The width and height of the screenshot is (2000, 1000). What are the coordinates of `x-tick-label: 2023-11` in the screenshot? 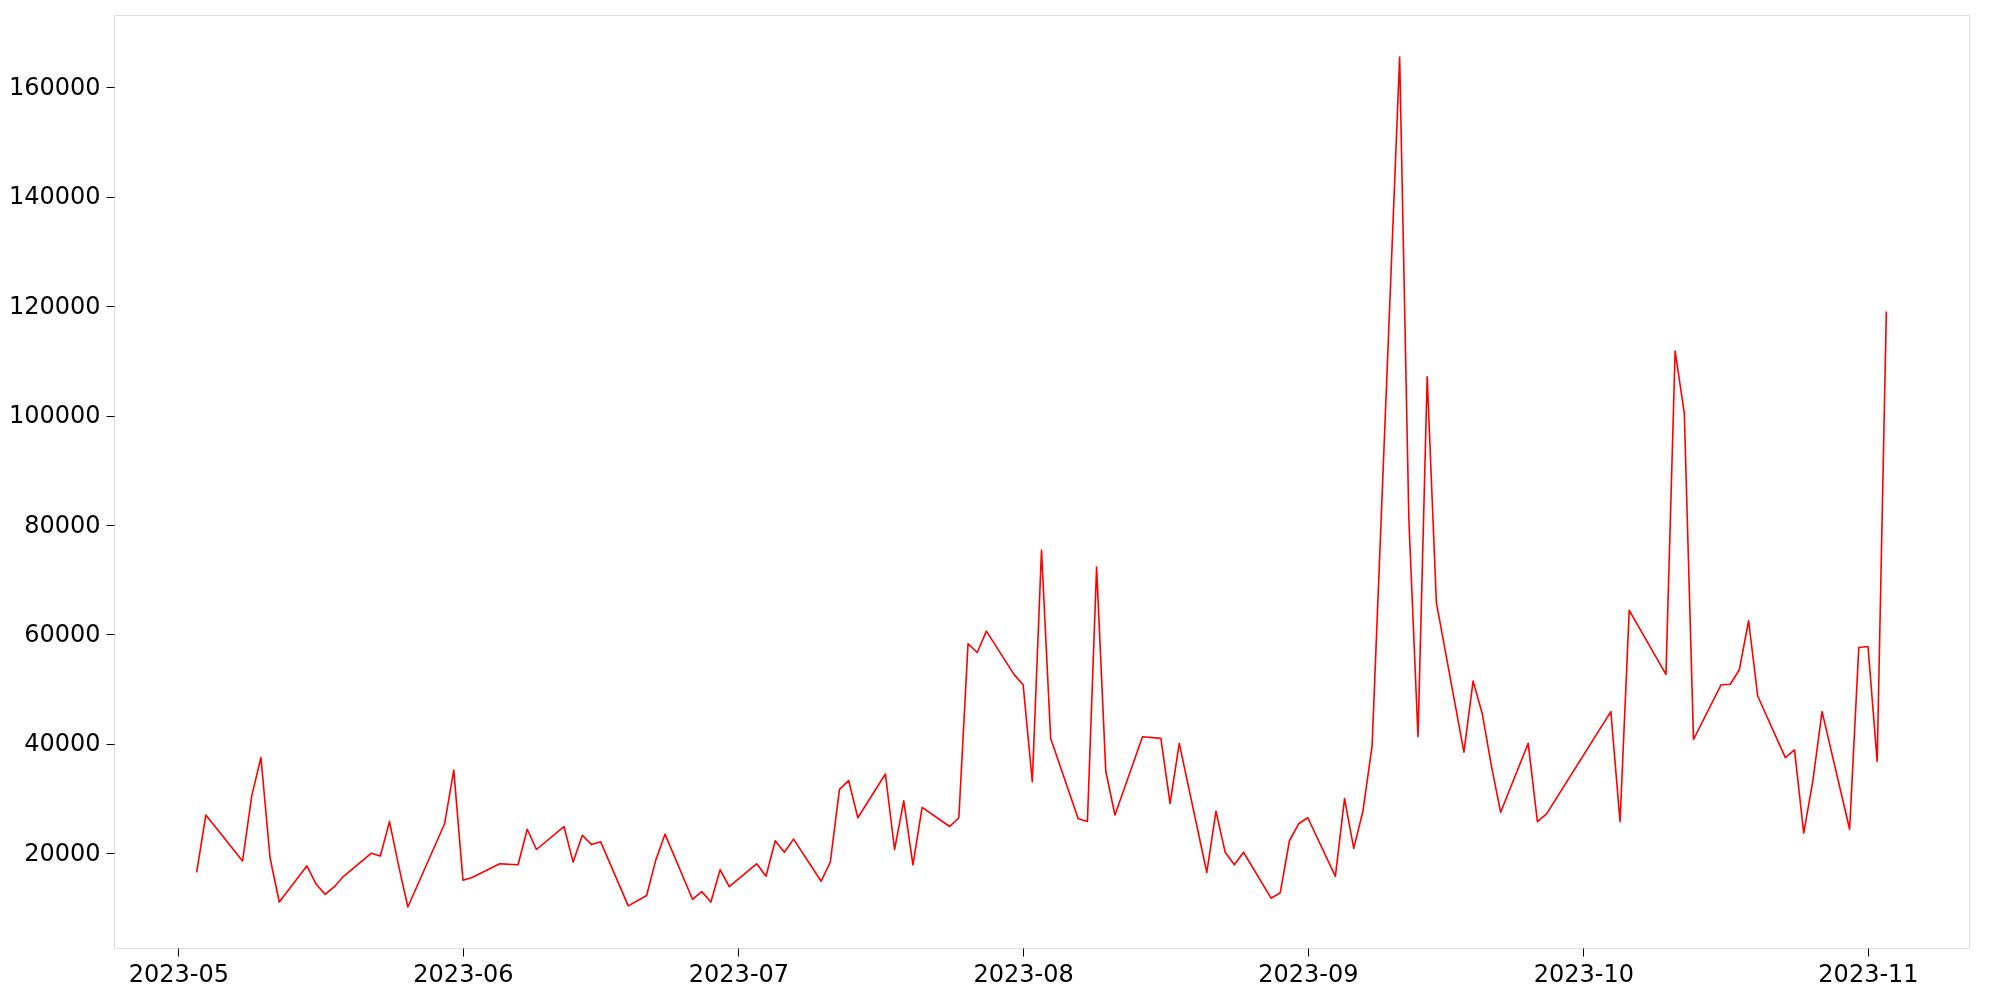 It's located at (1868, 973).